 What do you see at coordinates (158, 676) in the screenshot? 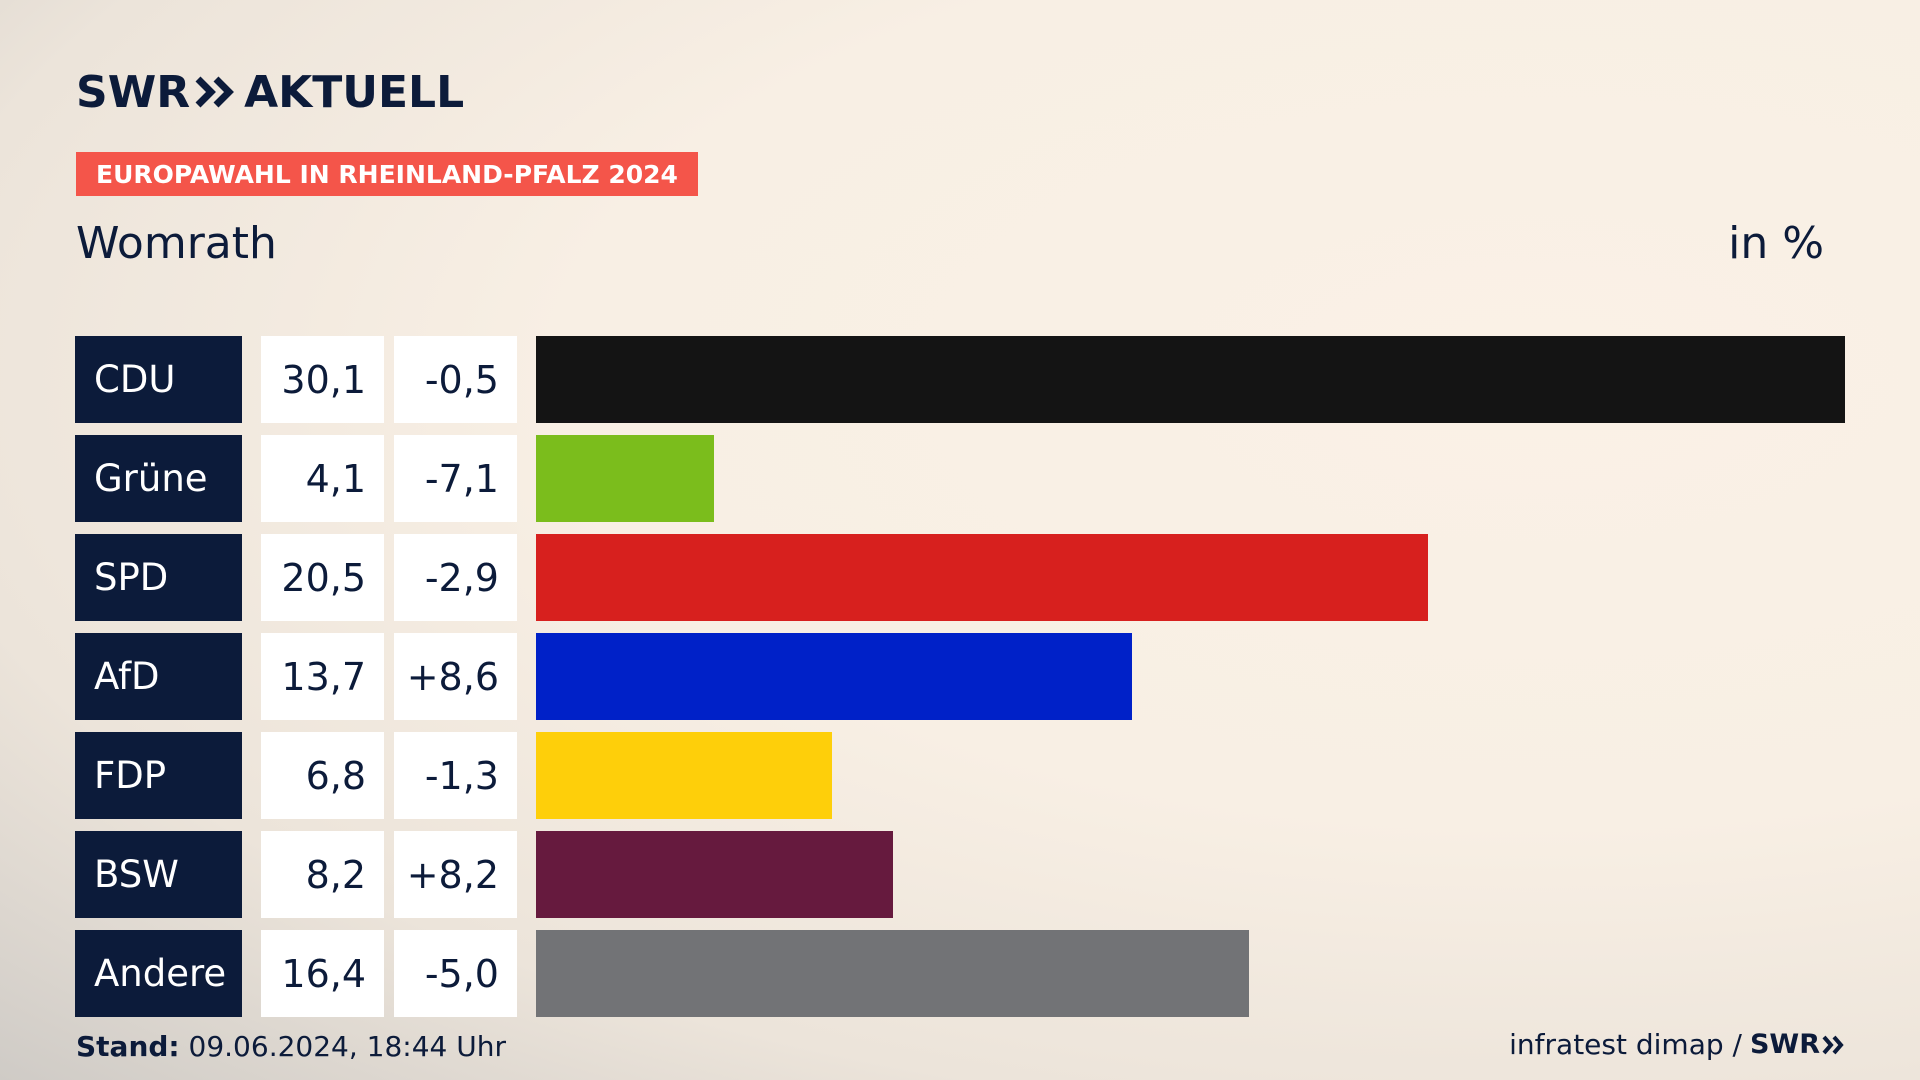
I see `party-label: AfD` at bounding box center [158, 676].